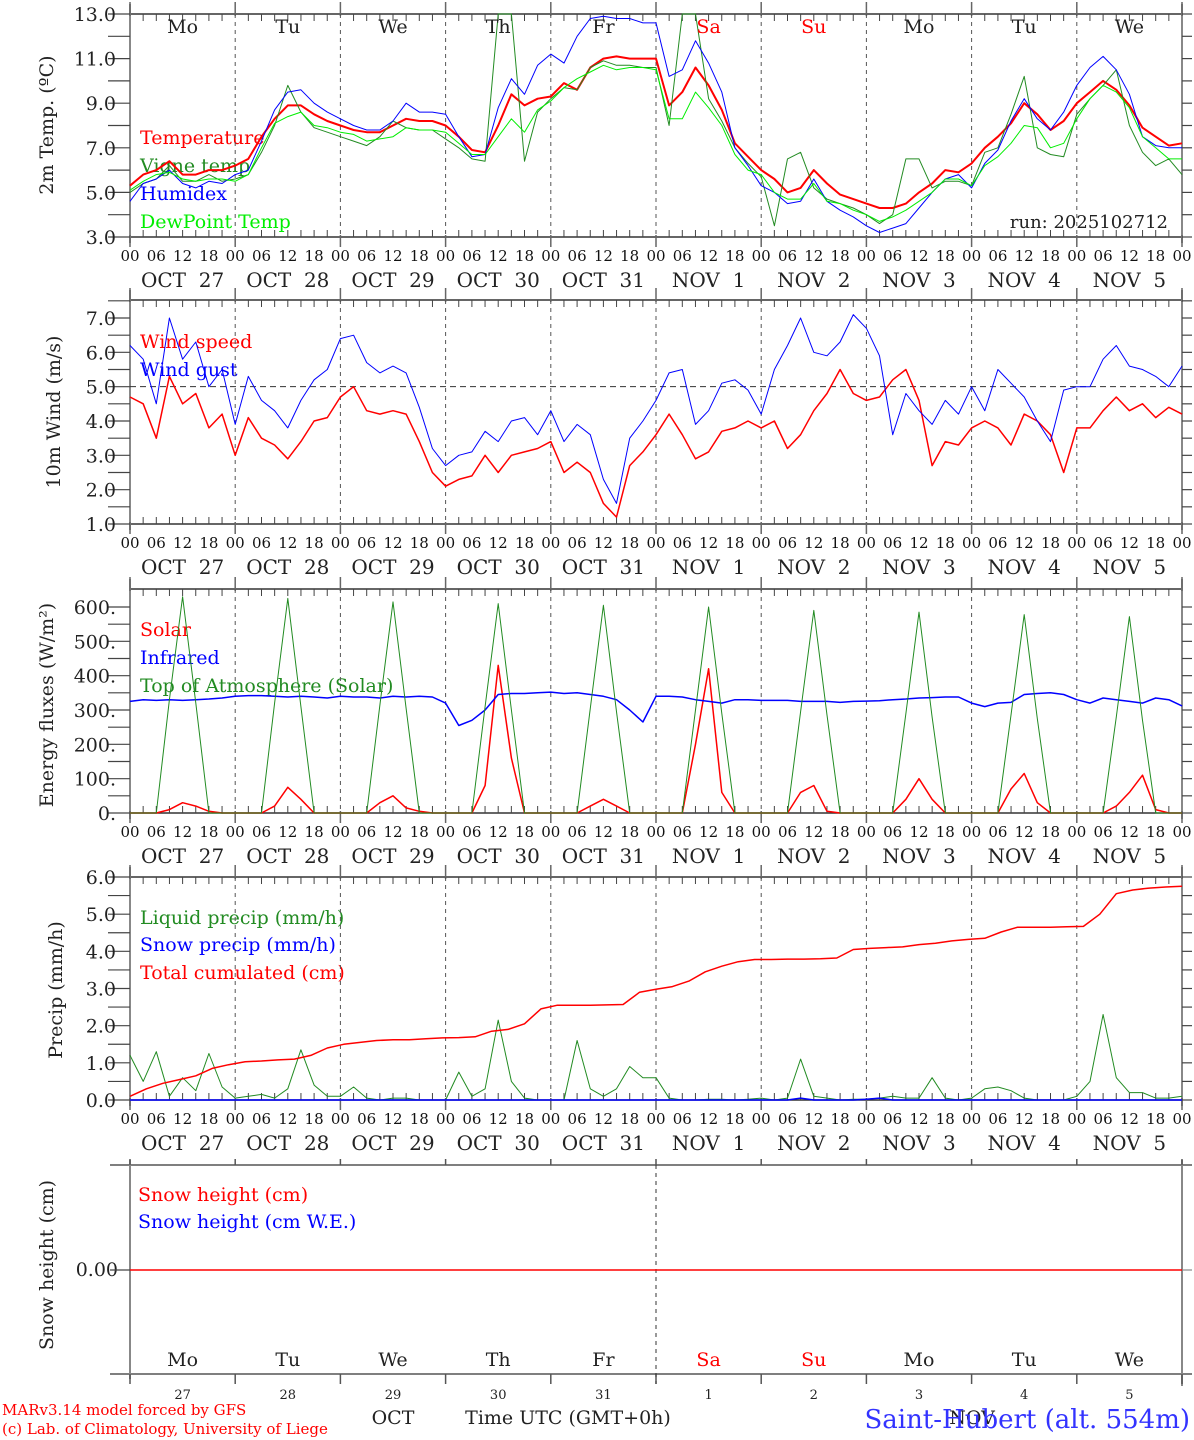  What do you see at coordinates (166, 630) in the screenshot?
I see `legend-solar: Solar` at bounding box center [166, 630].